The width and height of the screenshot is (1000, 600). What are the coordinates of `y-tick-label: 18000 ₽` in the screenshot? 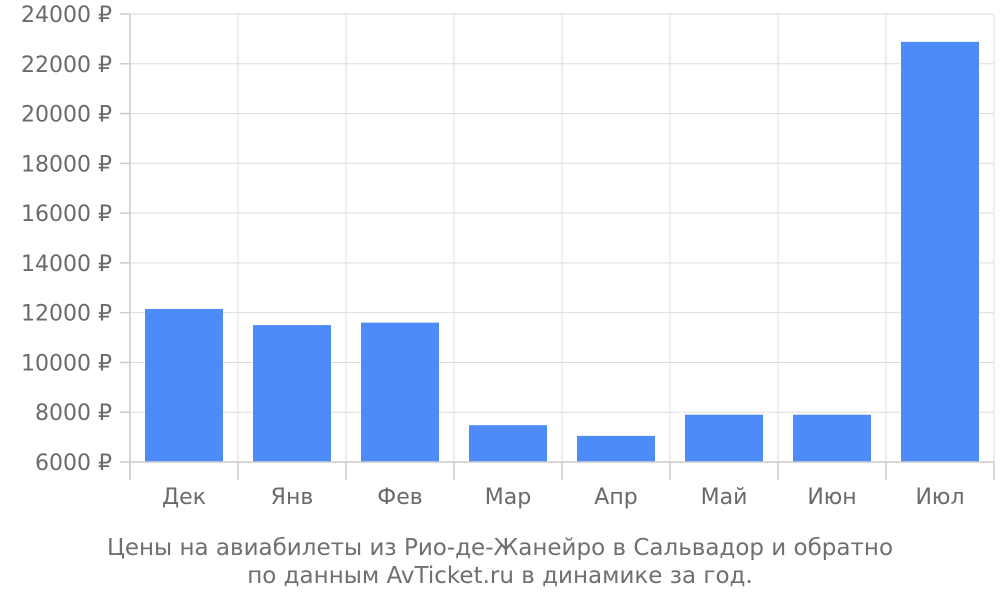 It's located at (66, 164).